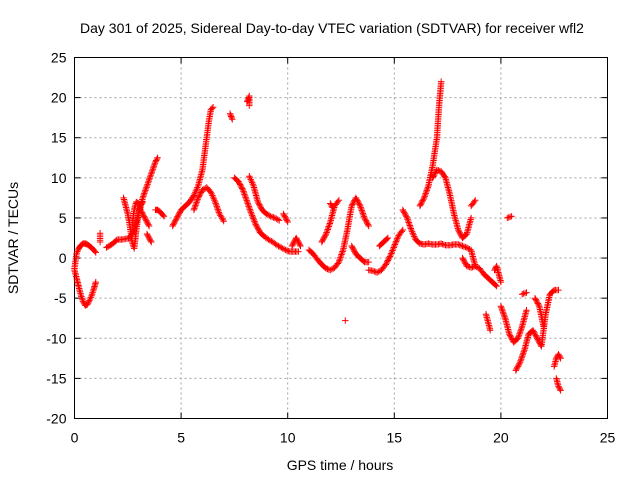 Image resolution: width=640 pixels, height=480 pixels. Describe the element at coordinates (56, 378) in the screenshot. I see `y-tick-label: -15` at that location.